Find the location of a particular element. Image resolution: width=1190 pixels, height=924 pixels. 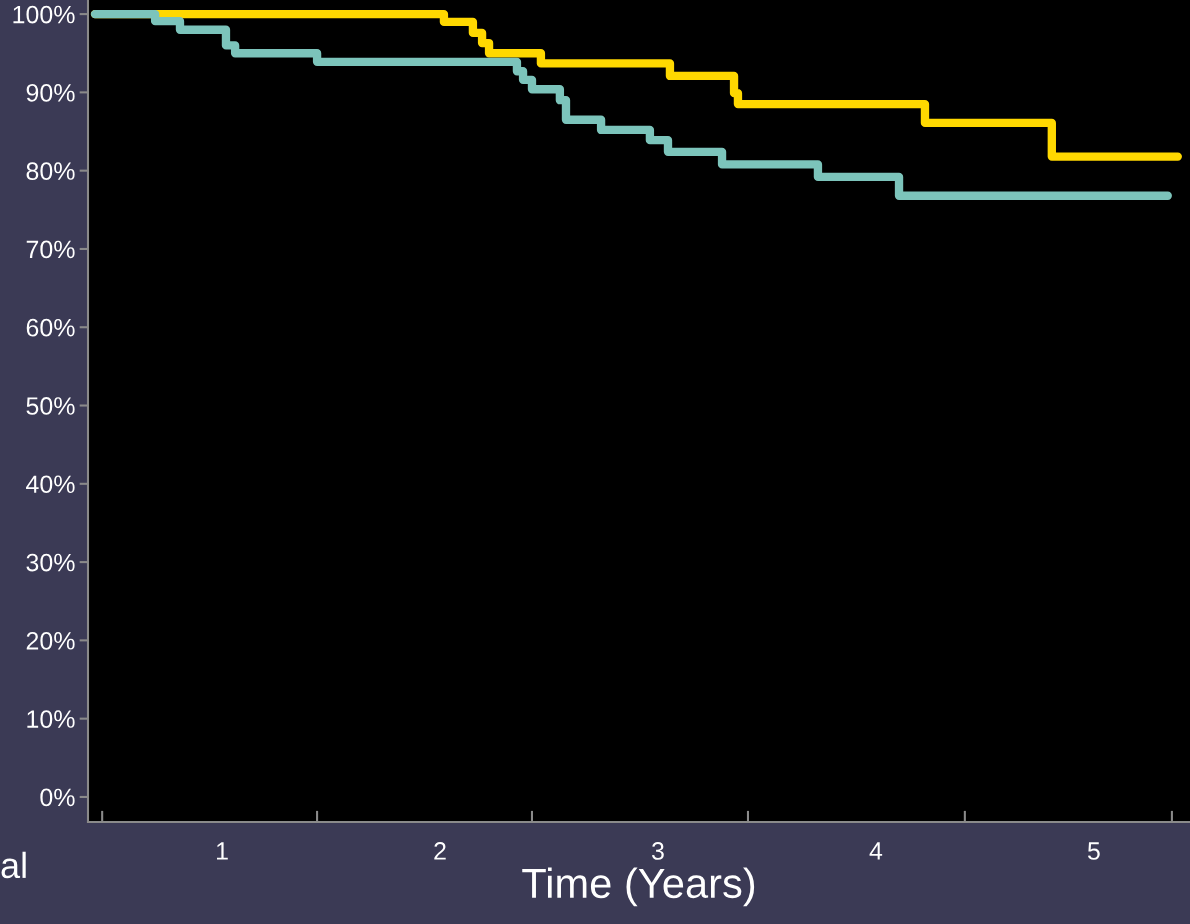

y-tick-label: 50% is located at coordinates (50, 406).